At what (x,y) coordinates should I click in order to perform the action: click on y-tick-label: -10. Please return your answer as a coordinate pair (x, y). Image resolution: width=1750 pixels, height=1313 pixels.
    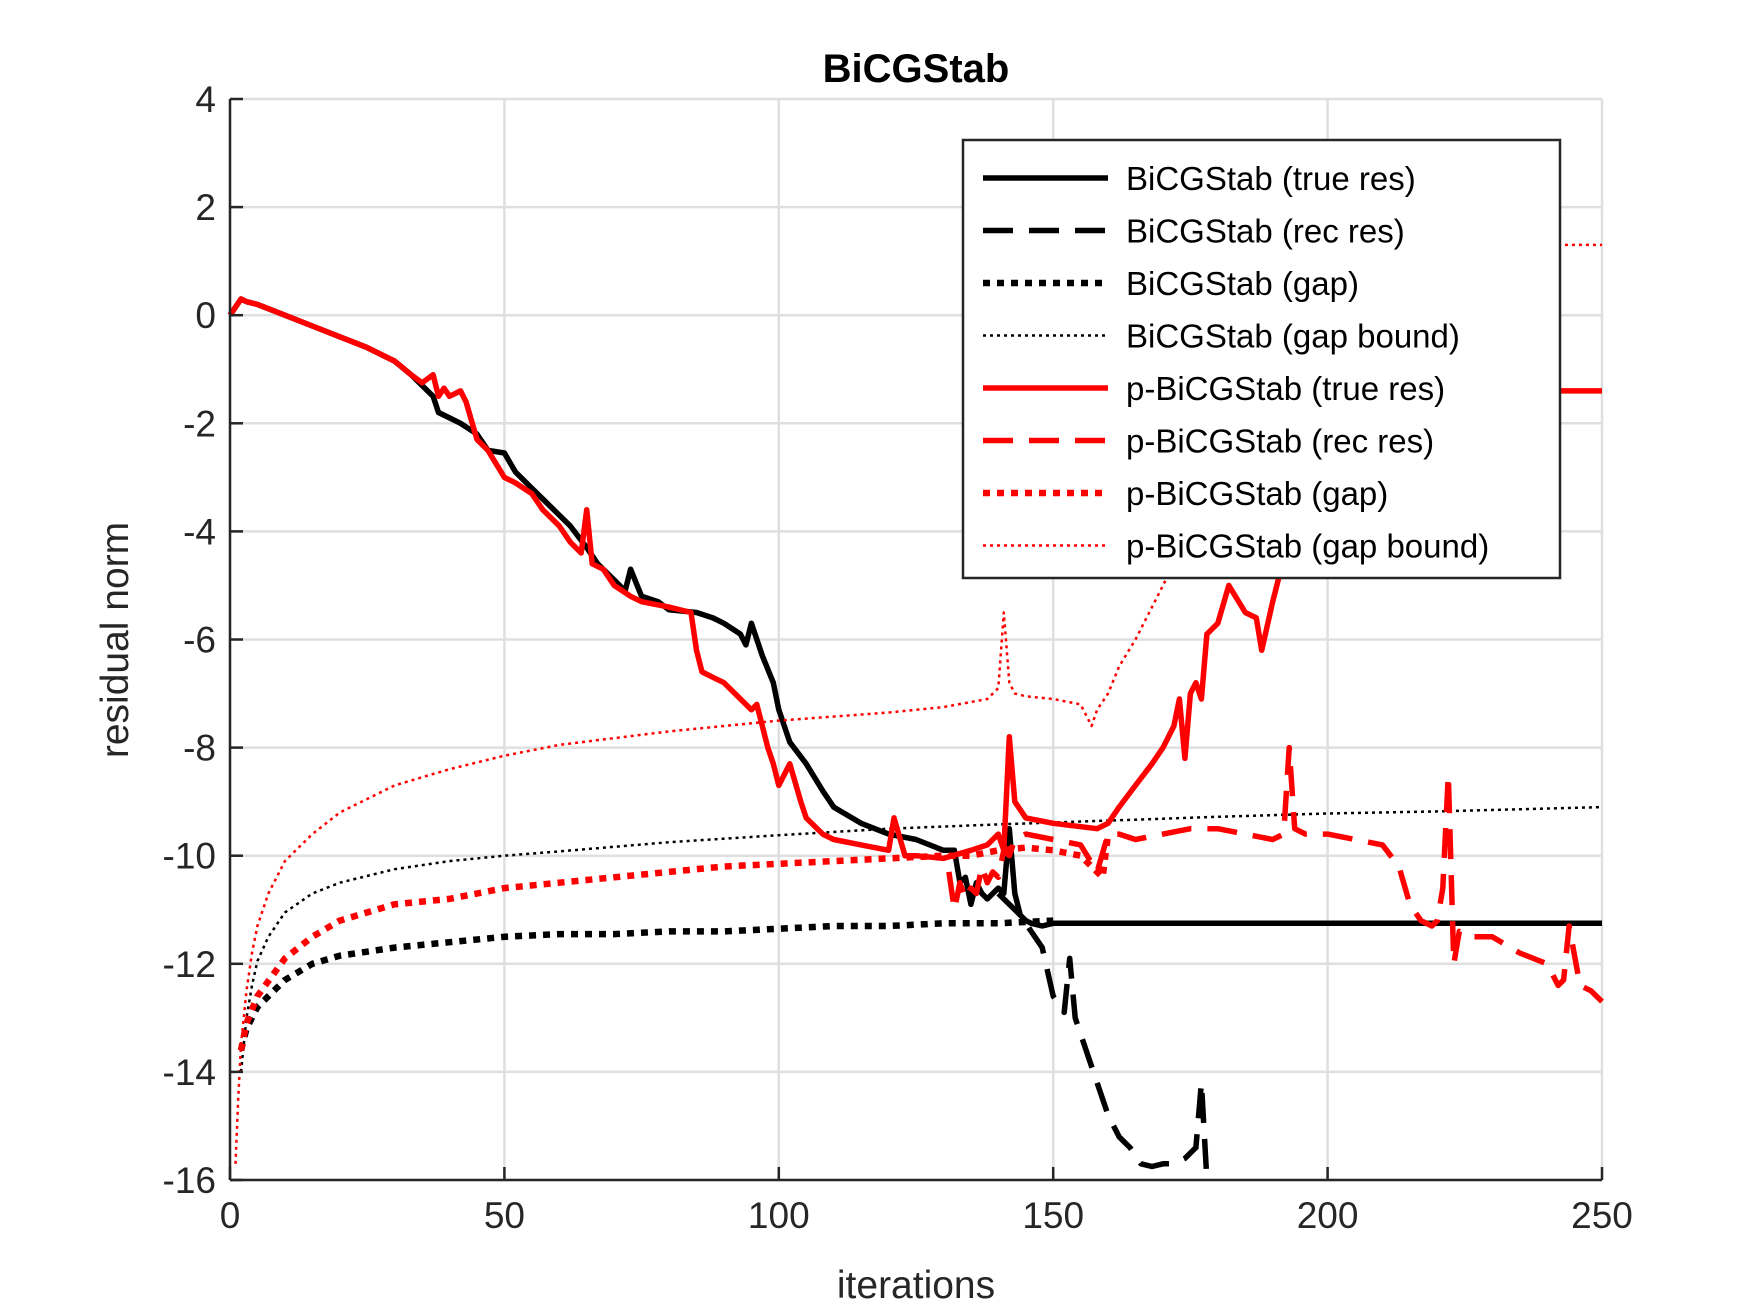
    Looking at the image, I should click on (189, 856).